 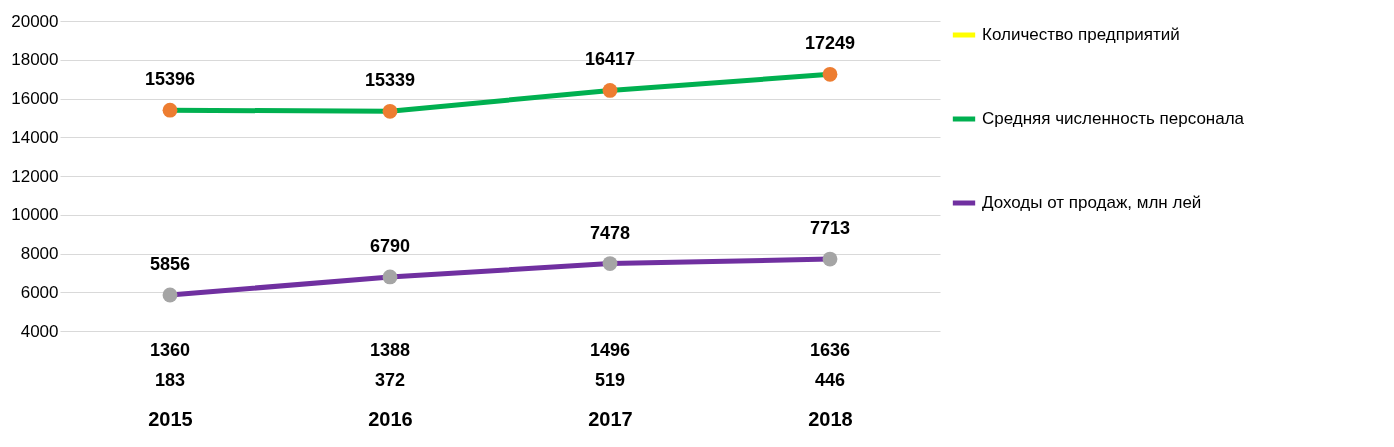 I want to click on text: 1496, so click(x=610, y=350).